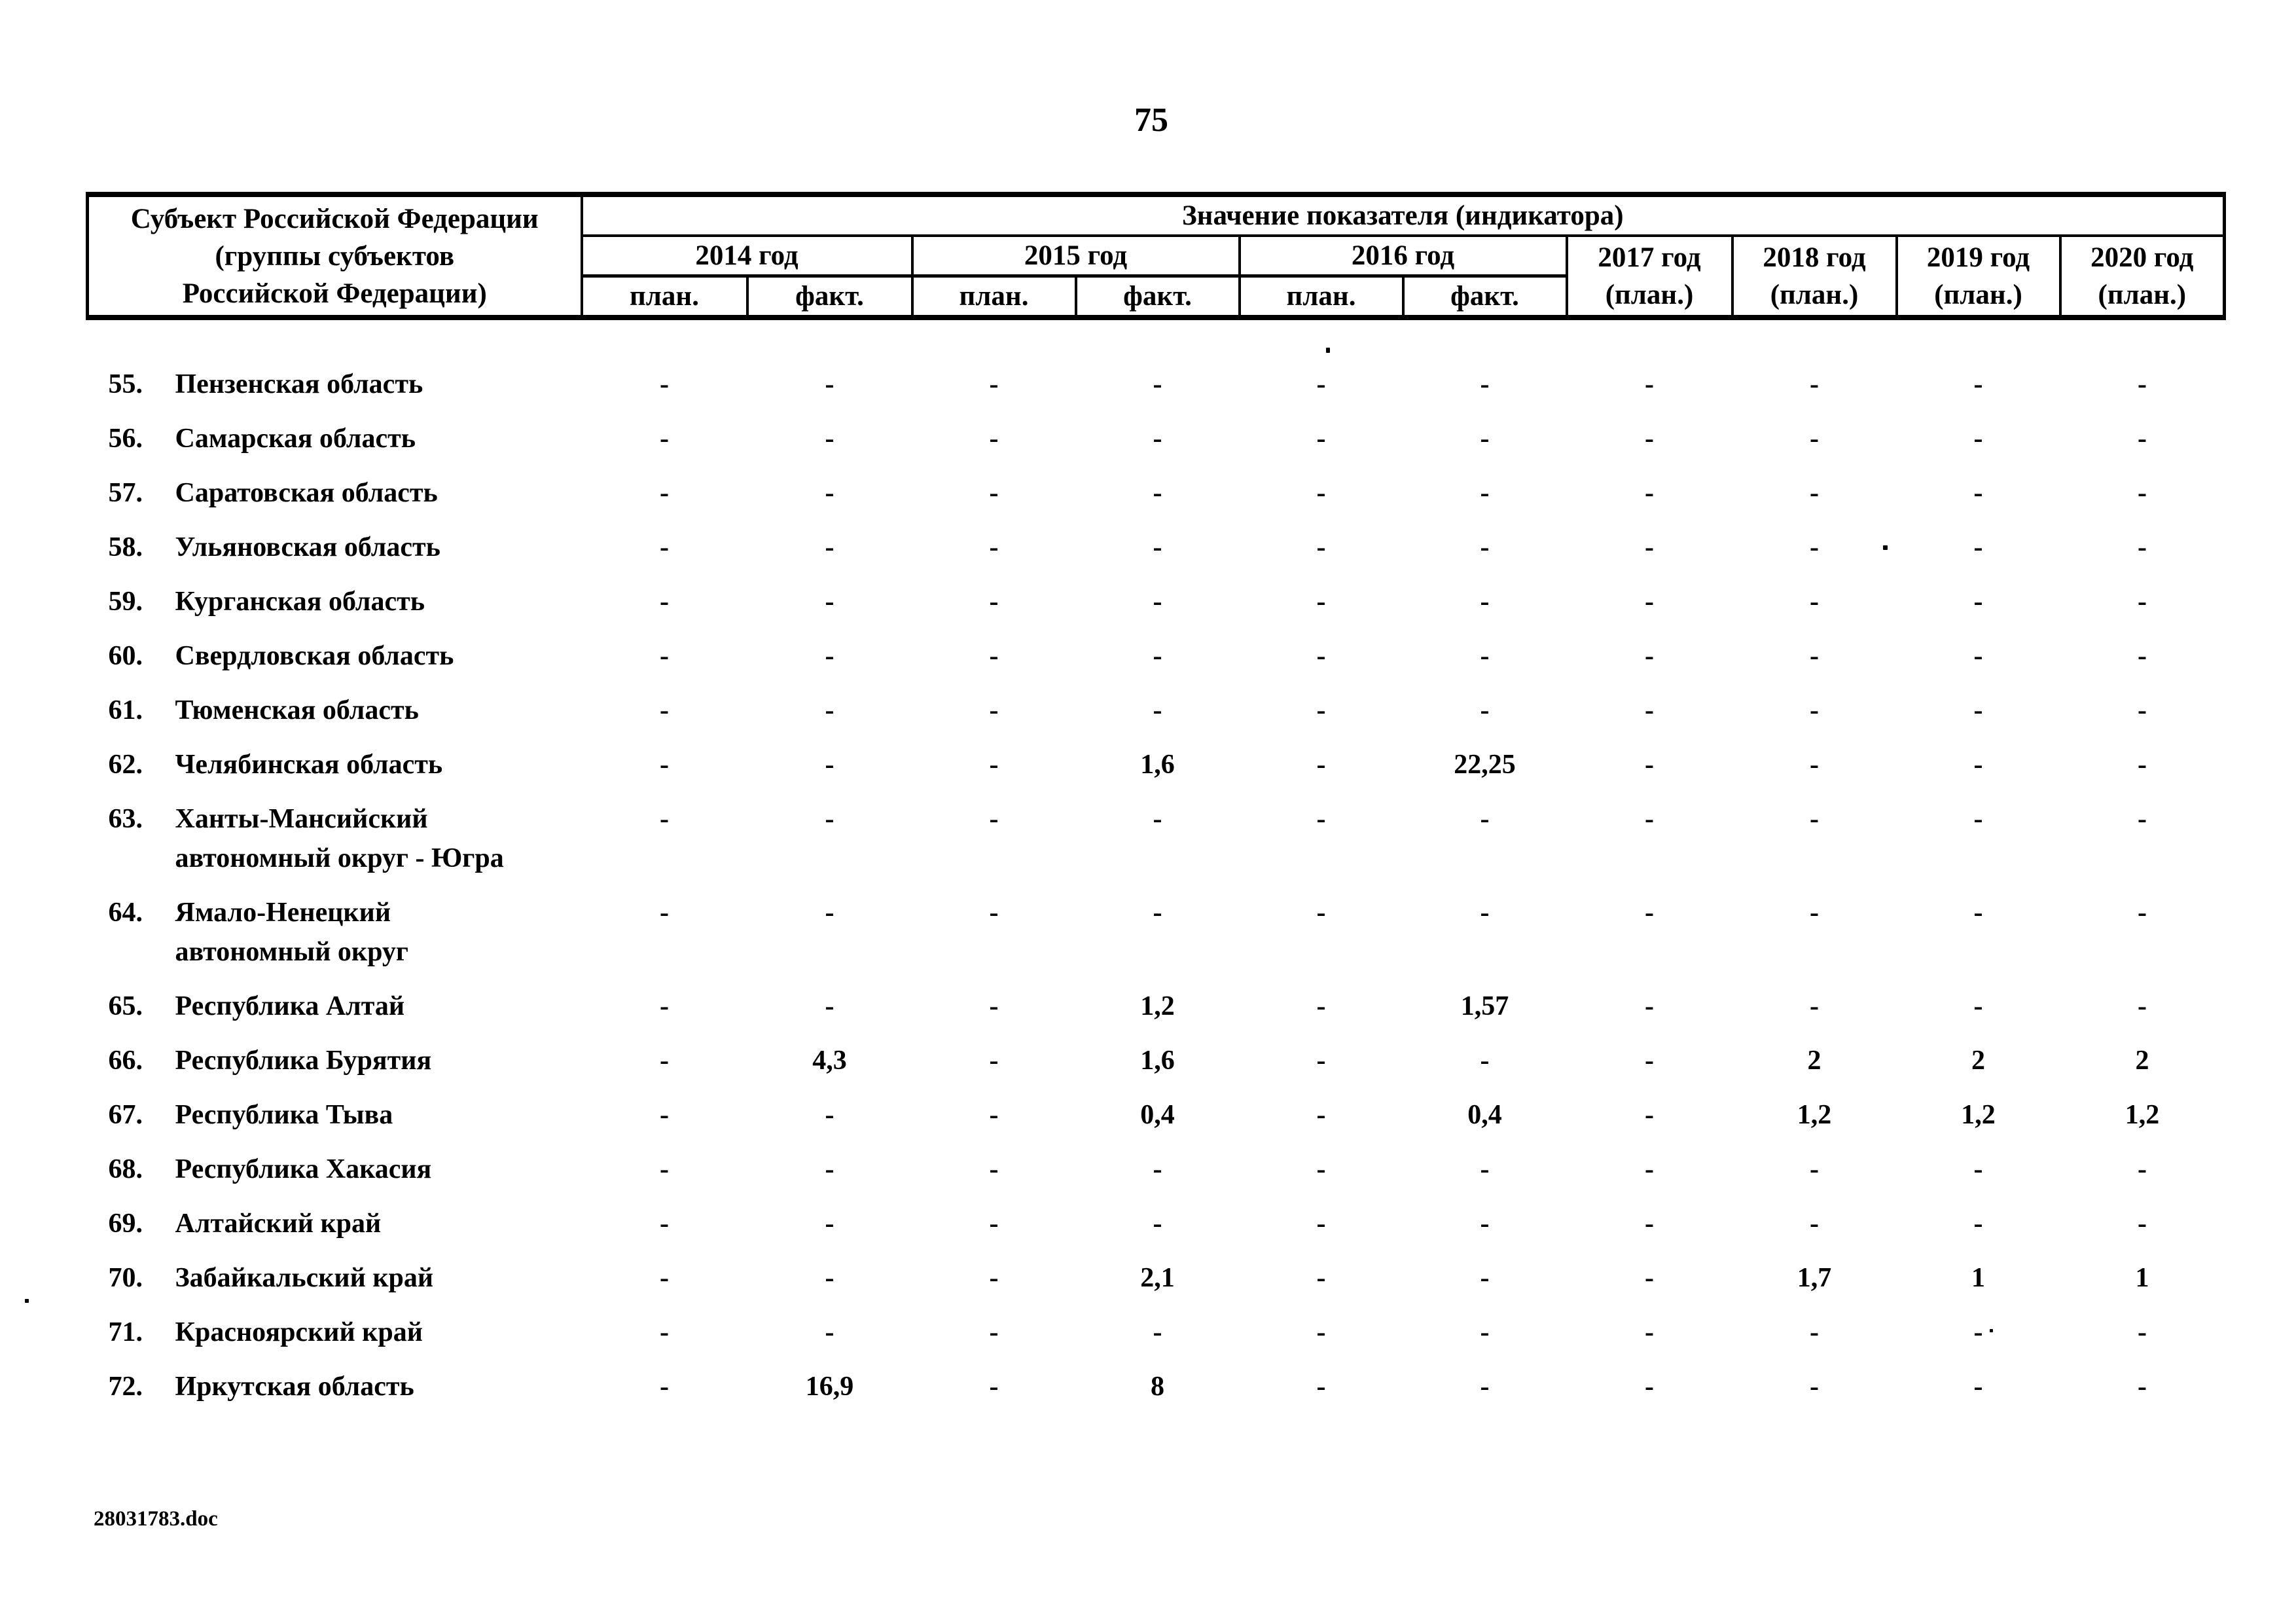  What do you see at coordinates (300, 602) in the screenshot?
I see `region-name: Курганская область` at bounding box center [300, 602].